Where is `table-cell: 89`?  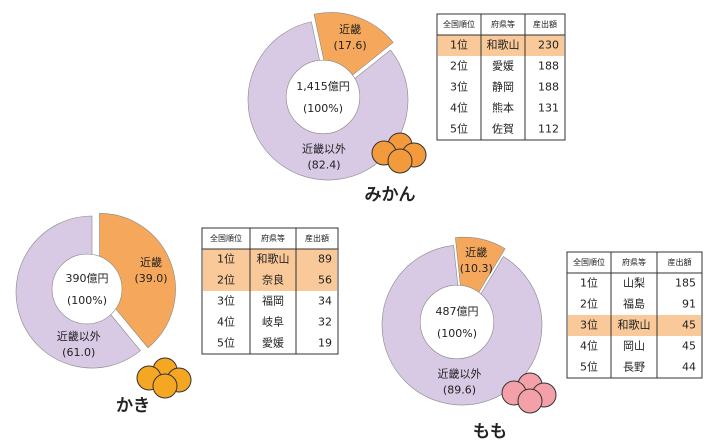
table-cell: 89 is located at coordinates (325, 259).